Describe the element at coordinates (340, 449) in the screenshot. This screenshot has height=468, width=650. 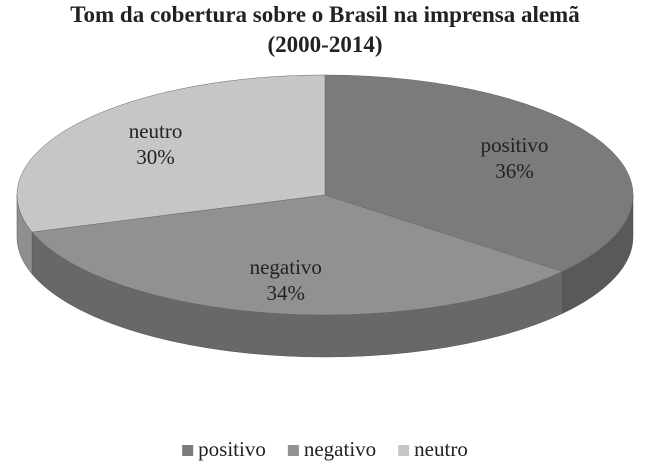
I see `legend-label: negativo` at that location.